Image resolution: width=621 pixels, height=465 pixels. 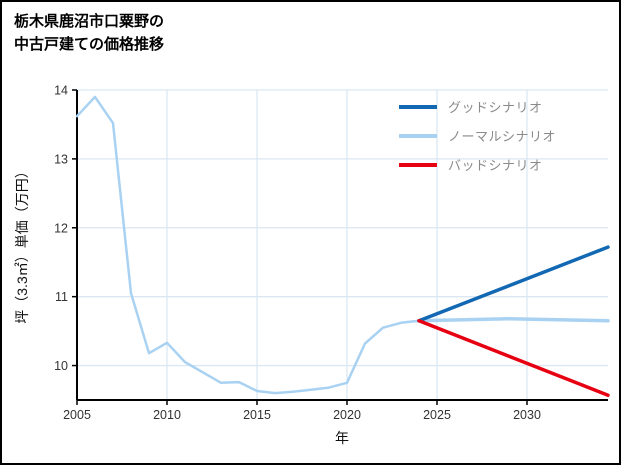 What do you see at coordinates (89, 33) in the screenshot?
I see `chart-title: 栃木県鹿沼市口粟野の 中古戸建ての価格推移` at bounding box center [89, 33].